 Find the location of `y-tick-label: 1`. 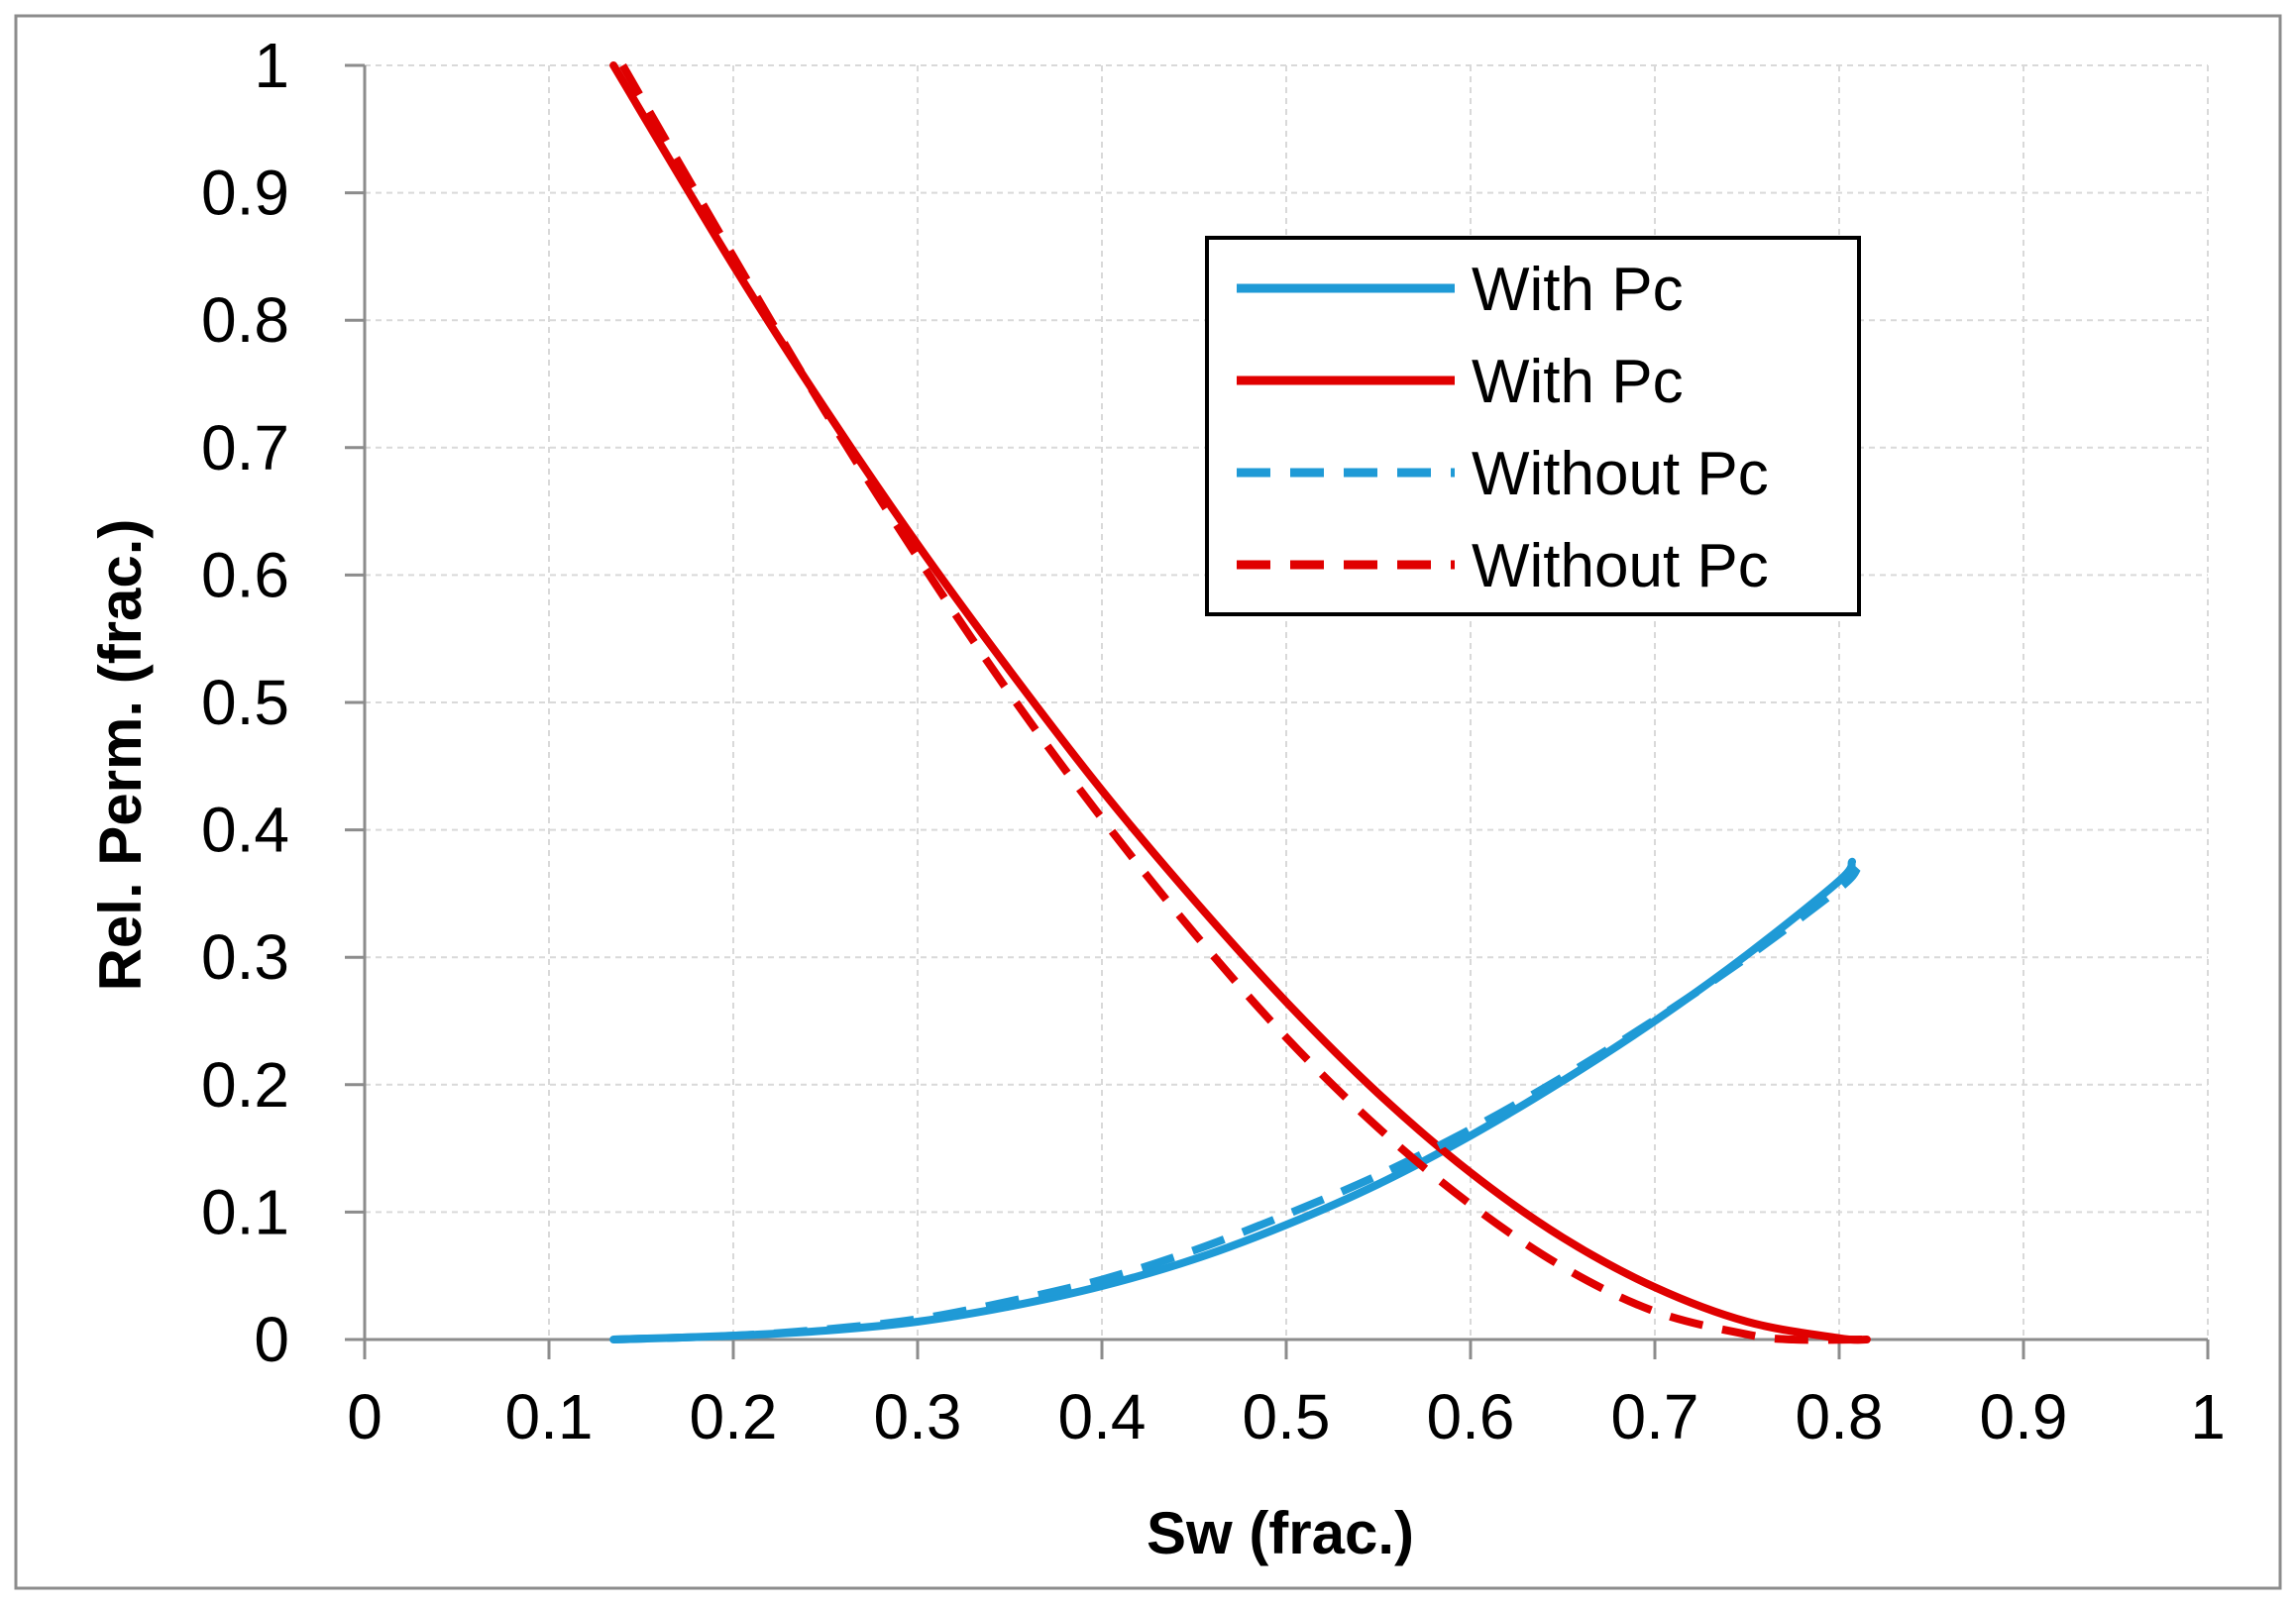

y-tick-label: 1 is located at coordinates (271, 65).